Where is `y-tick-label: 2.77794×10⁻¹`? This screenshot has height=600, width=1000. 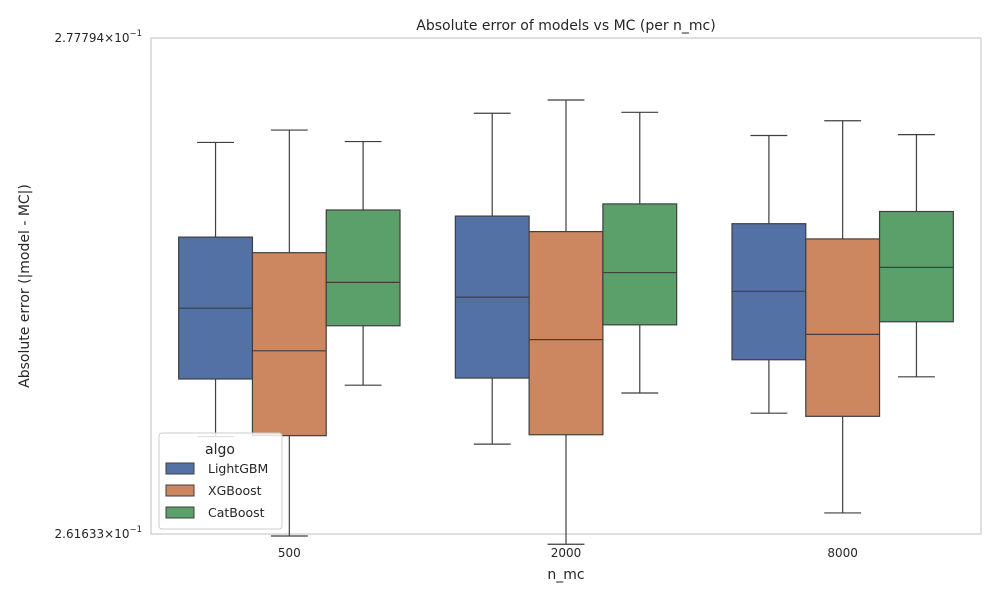
y-tick-label: 2.77794×10⁻¹ is located at coordinates (98, 37).